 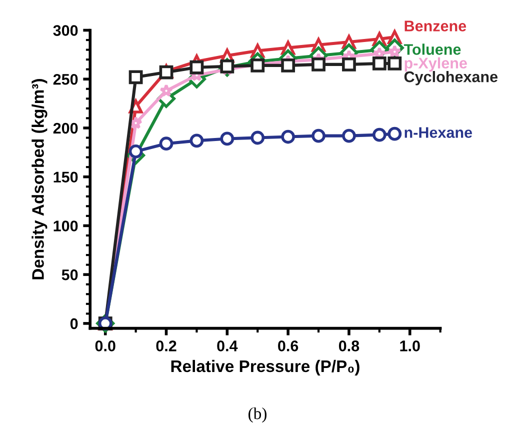 What do you see at coordinates (288, 346) in the screenshot?
I see `x-tick-label: 0.6` at bounding box center [288, 346].